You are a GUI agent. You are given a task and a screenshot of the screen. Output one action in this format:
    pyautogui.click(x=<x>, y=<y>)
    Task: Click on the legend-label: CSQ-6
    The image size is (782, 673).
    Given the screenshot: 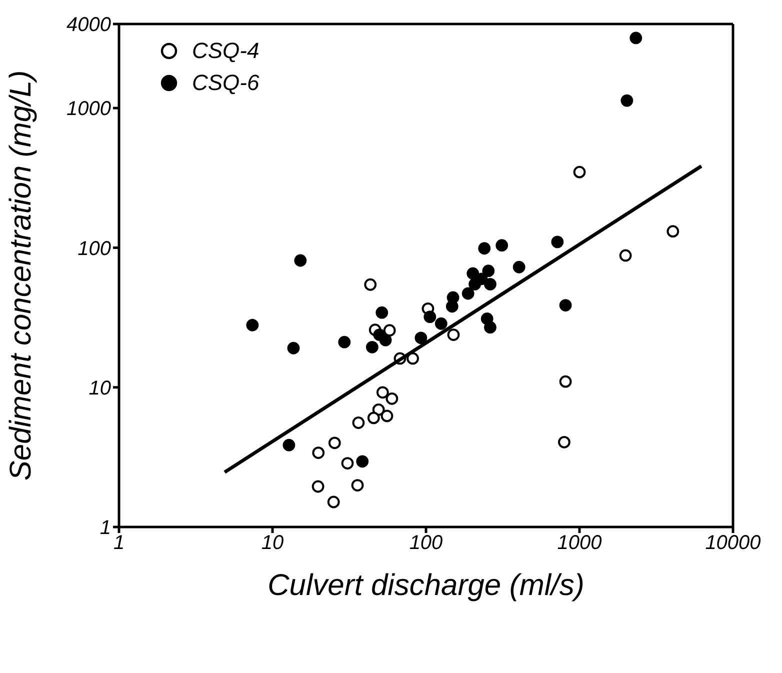 What is the action you would take?
    pyautogui.click(x=226, y=83)
    